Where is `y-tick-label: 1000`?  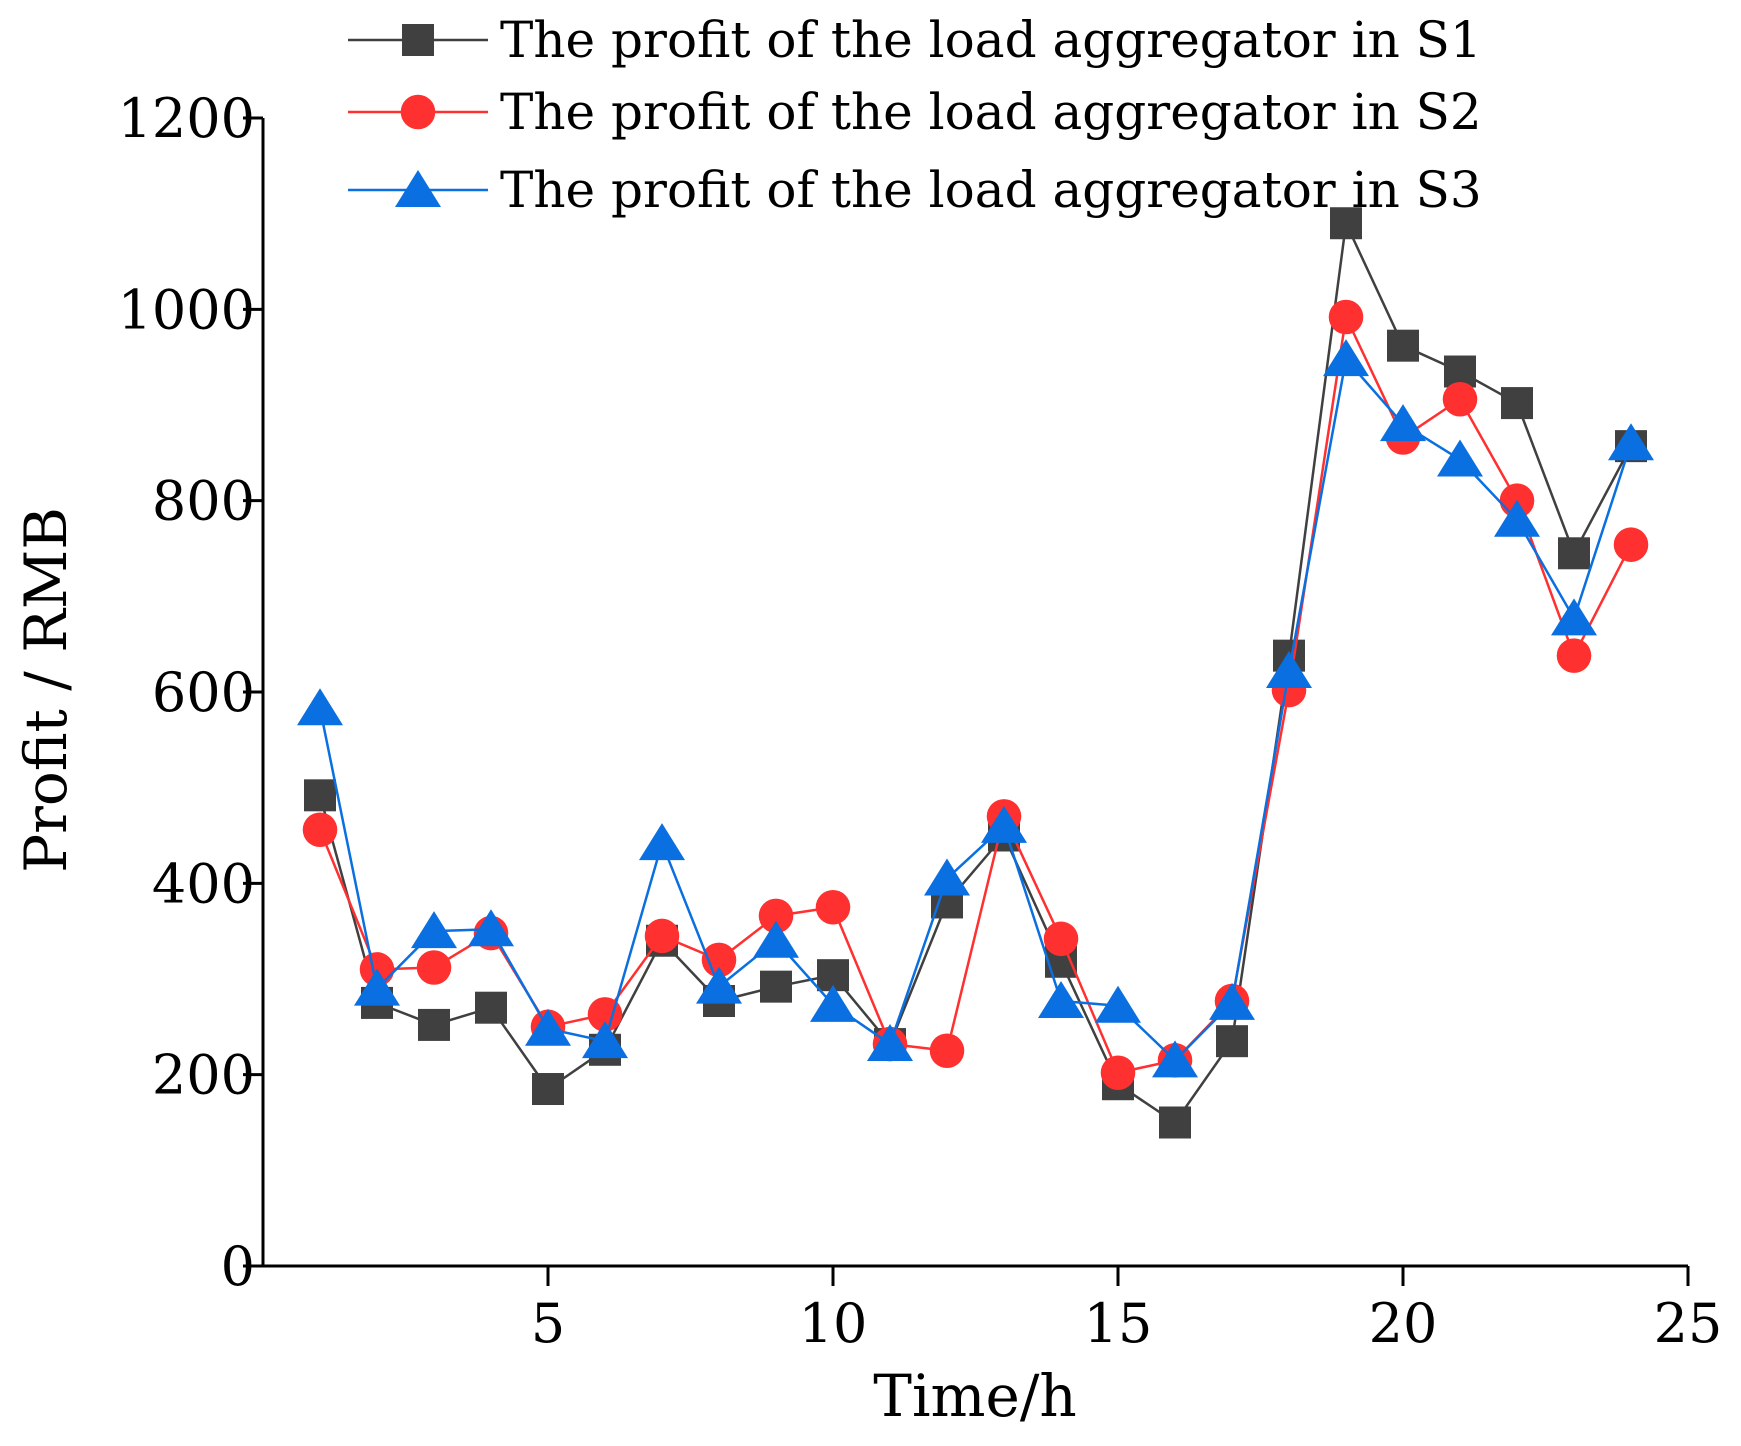 y-tick-label: 1000 is located at coordinates (186, 309).